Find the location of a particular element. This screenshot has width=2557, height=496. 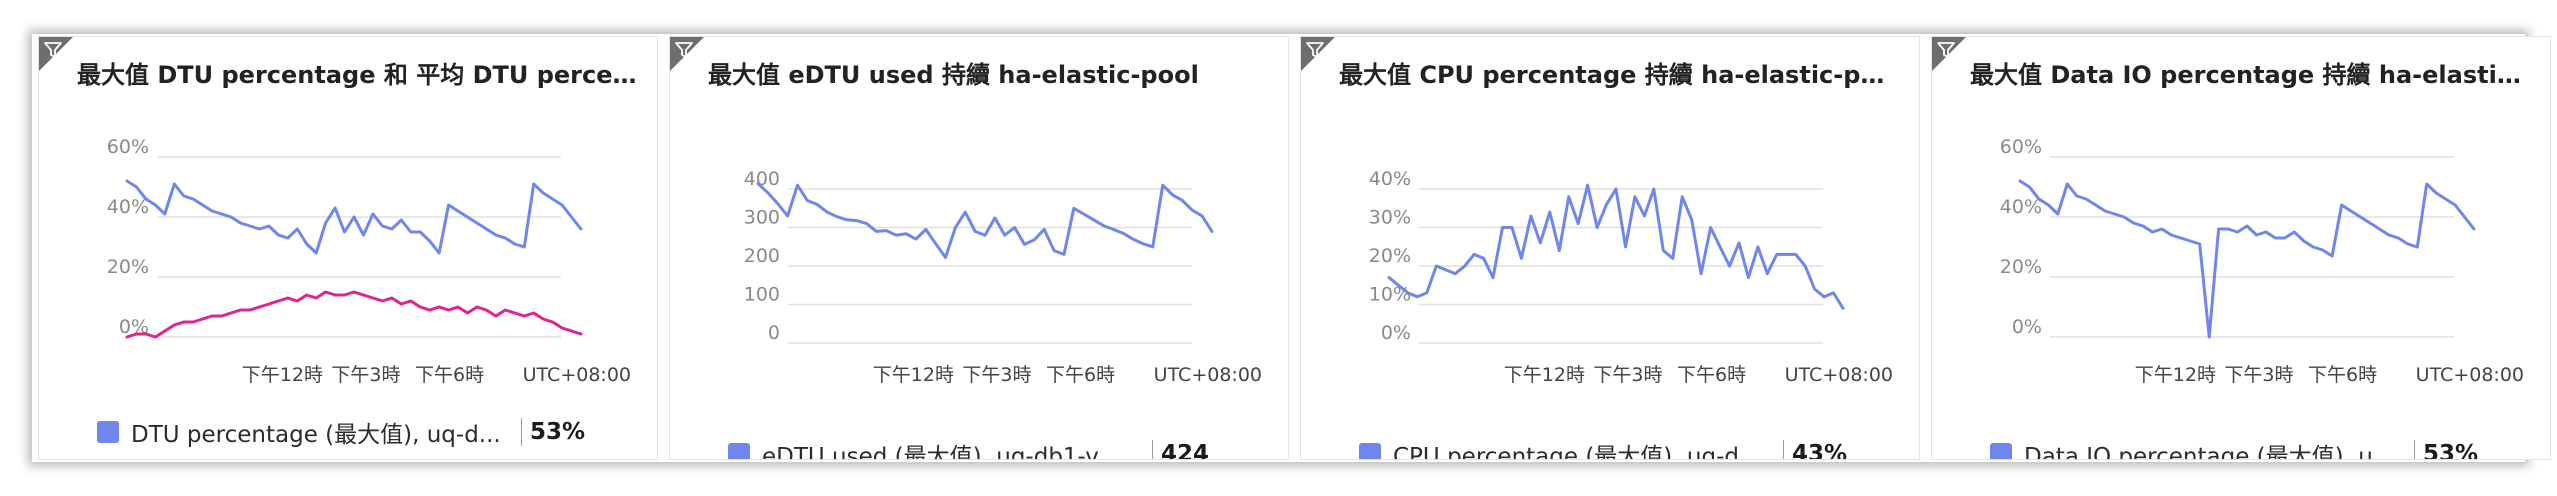

y-tick-label: 10% is located at coordinates (1390, 295).